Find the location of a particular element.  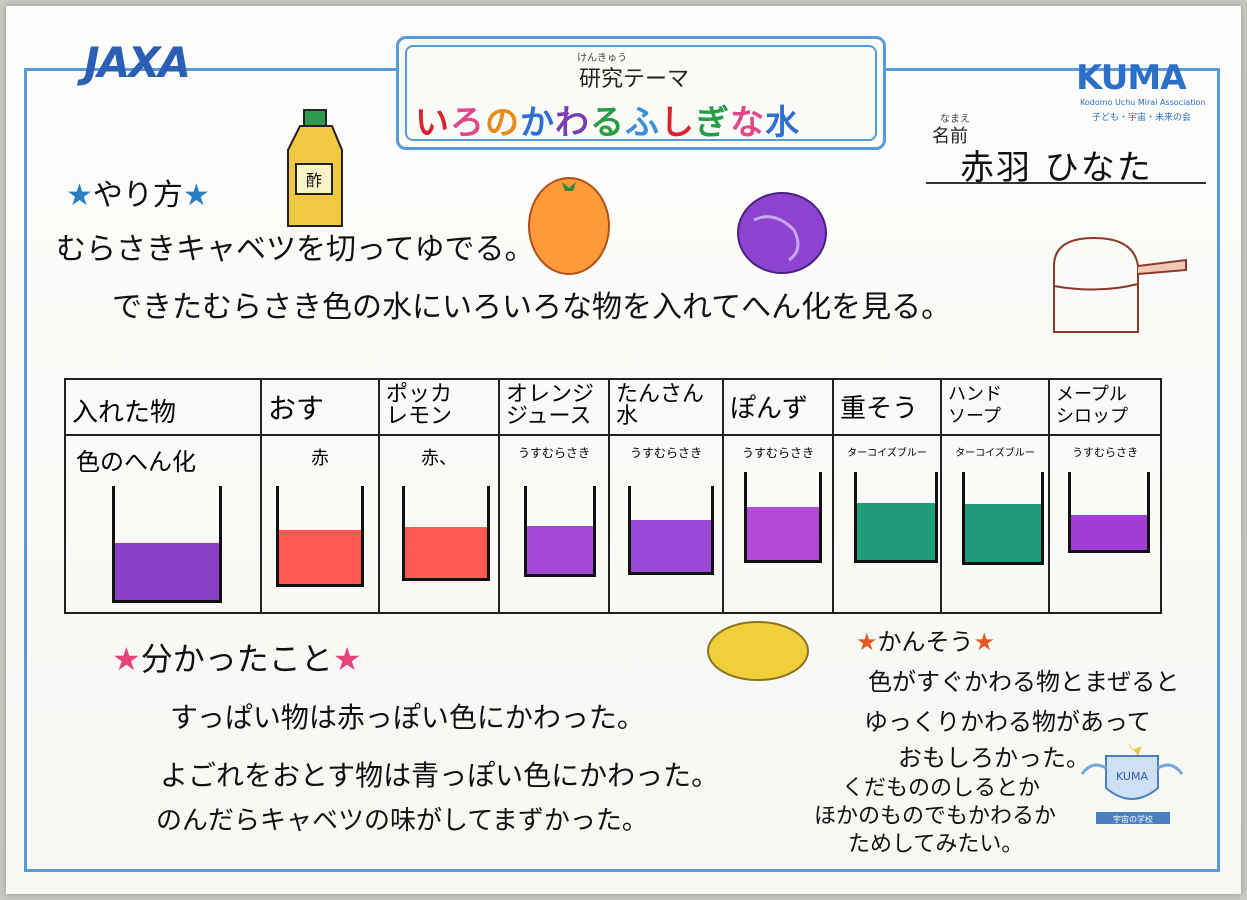

name-underline is located at coordinates (1066, 183).